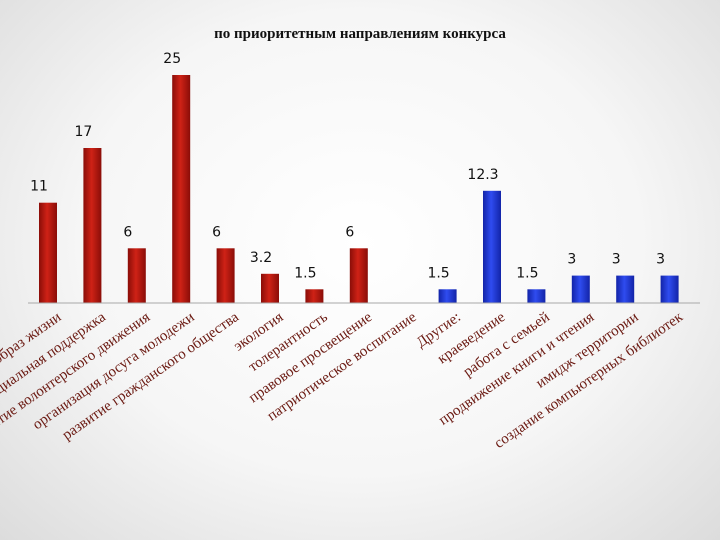 Image resolution: width=720 pixels, height=540 pixels. Describe the element at coordinates (527, 273) in the screenshot. I see `value-label-11: 1.5` at that location.